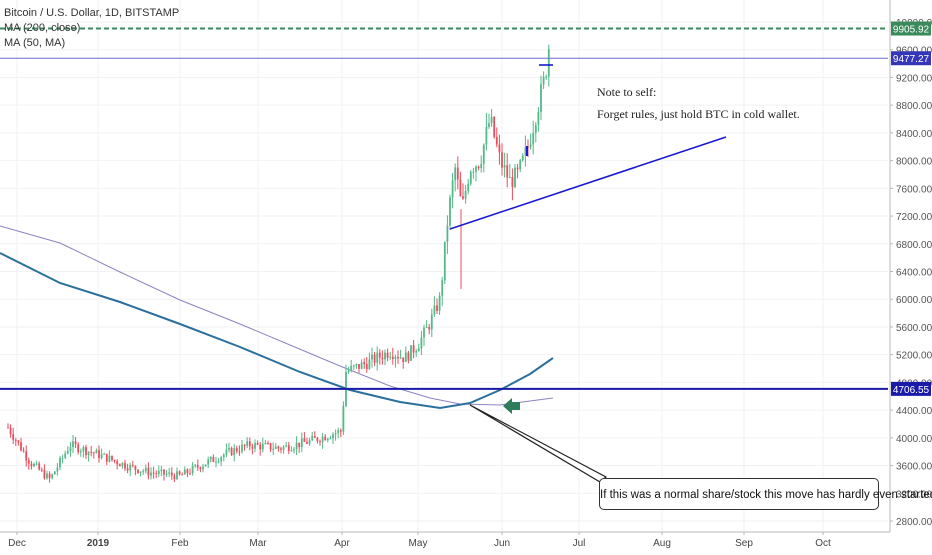 This screenshot has width=932, height=555. I want to click on y-tick-label: 2800.00, so click(914, 522).